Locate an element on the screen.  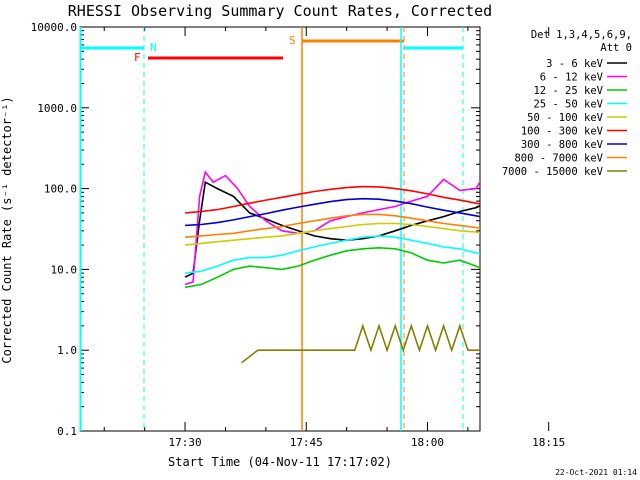
legend-entry-800-7000-kev: 800 - 7000 keV is located at coordinates (558, 159).